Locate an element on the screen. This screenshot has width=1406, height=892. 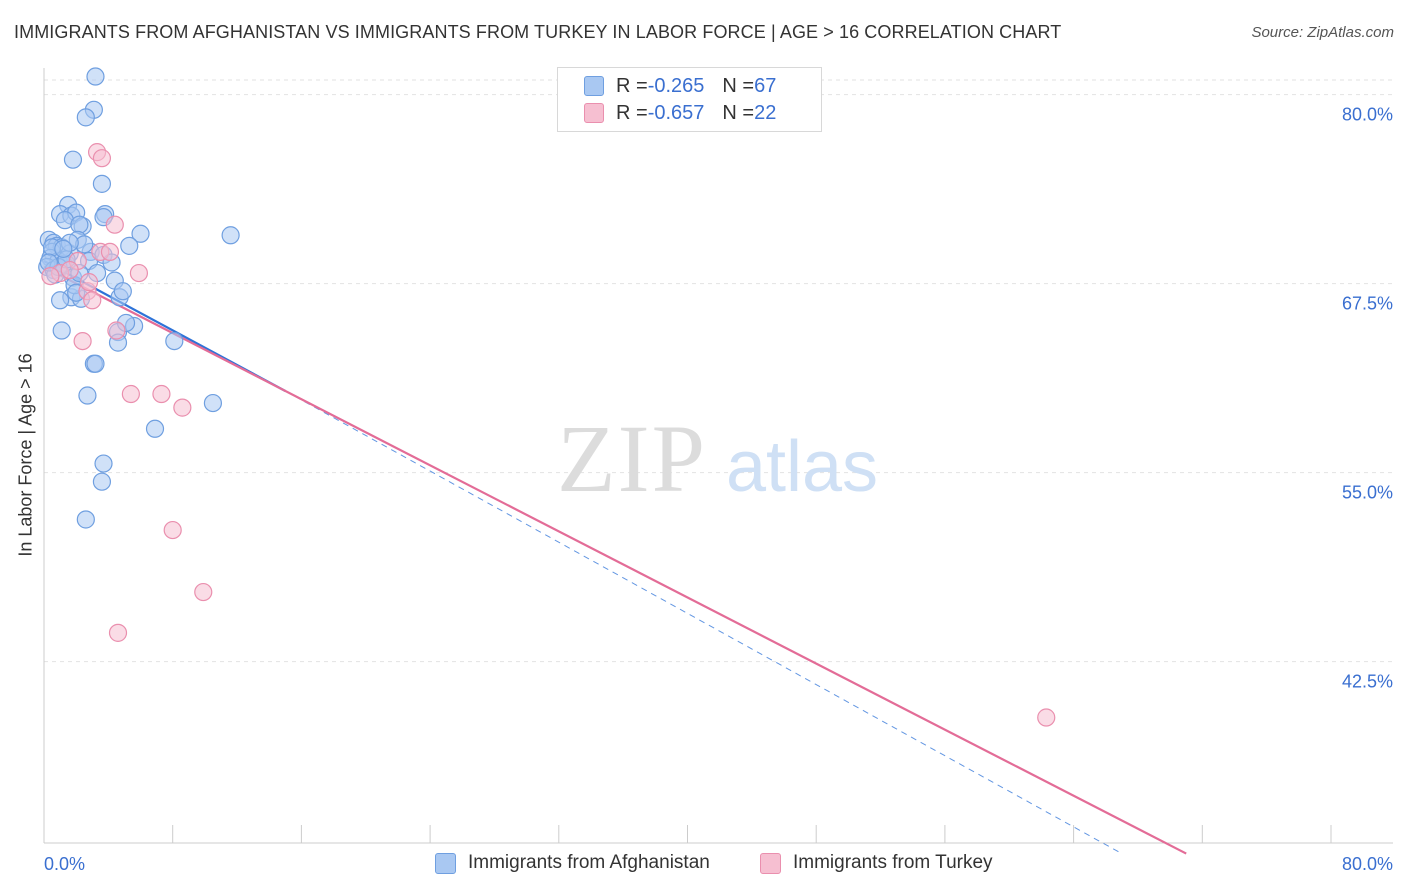
x-tick-label: 0.0% is located at coordinates (64, 864).